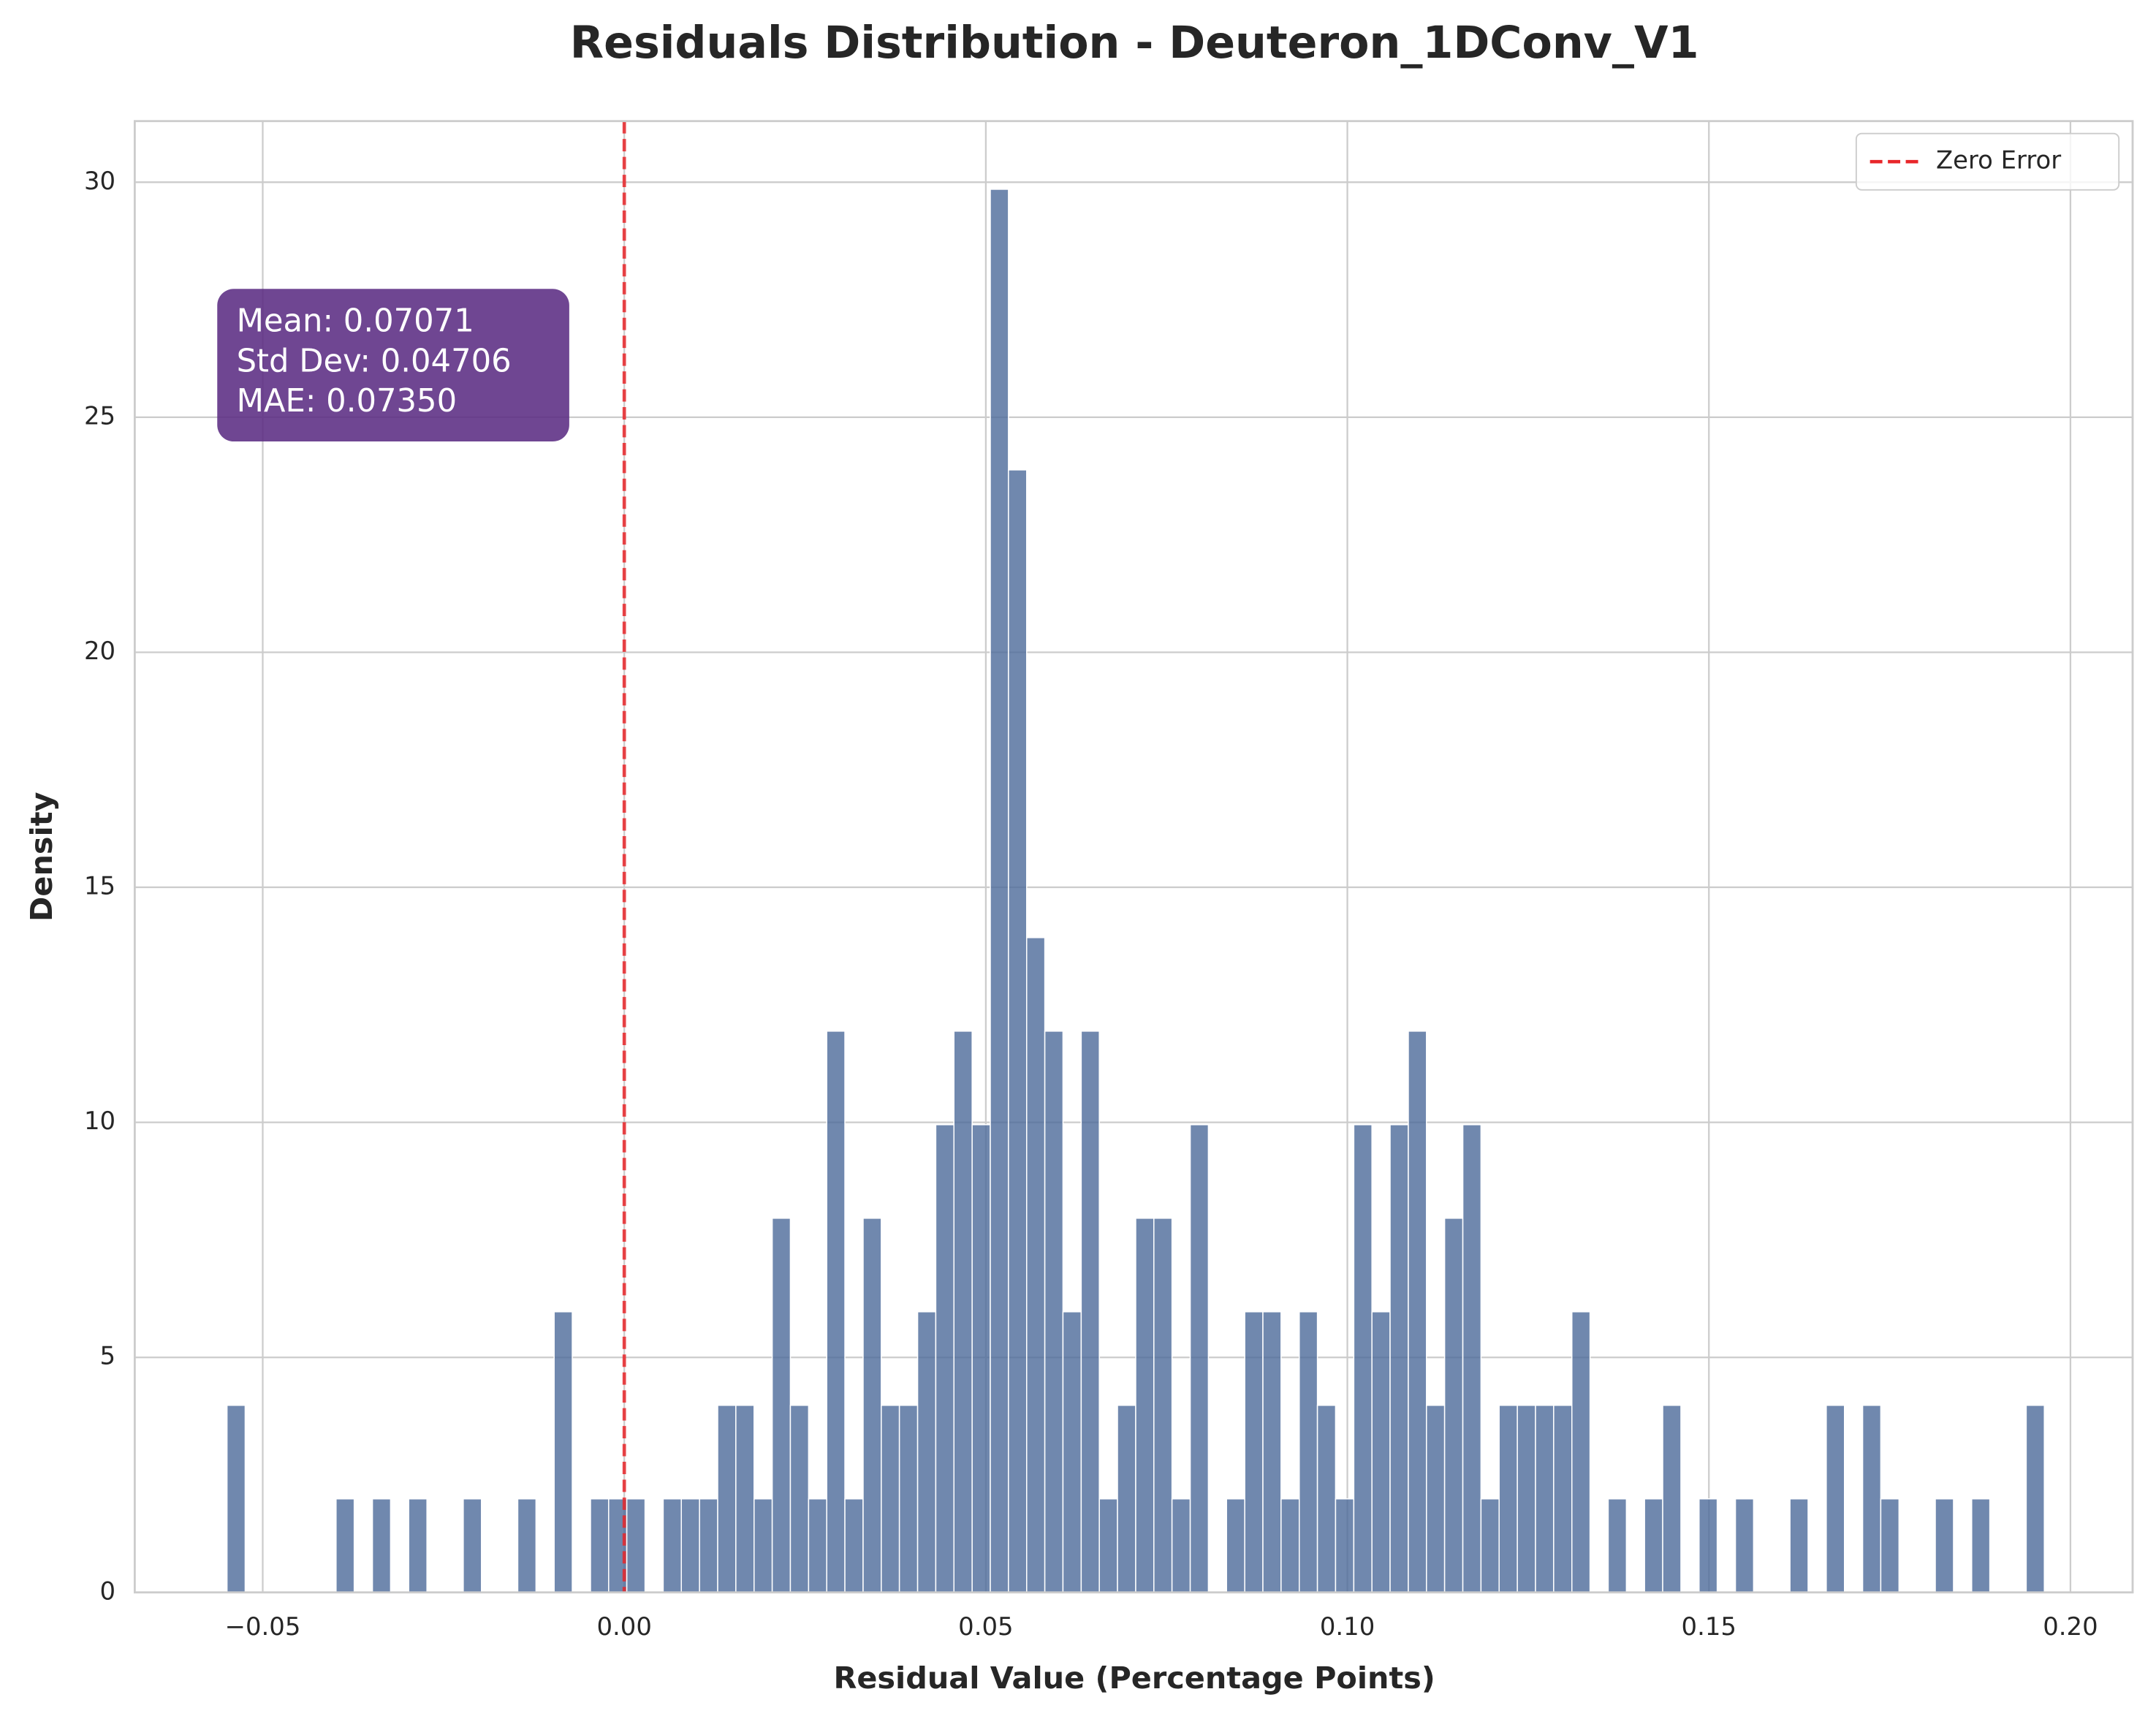 This screenshot has width=2156, height=1719. Describe the element at coordinates (99, 415) in the screenshot. I see `y-tick-label: 25` at that location.